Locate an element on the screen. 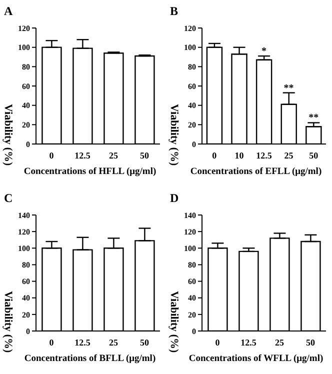 The width and height of the screenshot is (332, 374). x-axis-title: Concentrations of HFLL (μg/ml) is located at coordinates (90, 172).